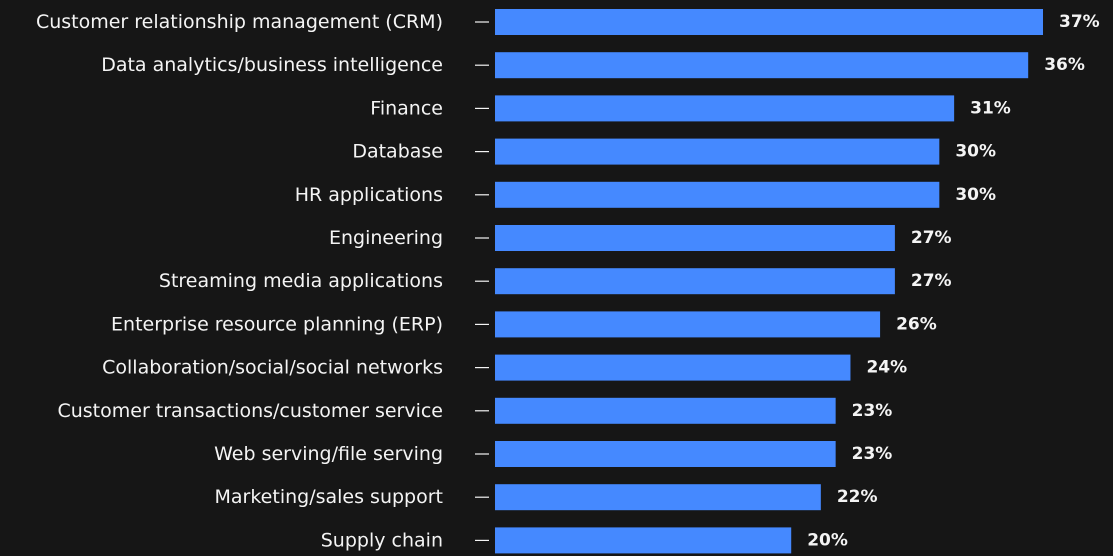  I want to click on value-label: 26%, so click(916, 324).